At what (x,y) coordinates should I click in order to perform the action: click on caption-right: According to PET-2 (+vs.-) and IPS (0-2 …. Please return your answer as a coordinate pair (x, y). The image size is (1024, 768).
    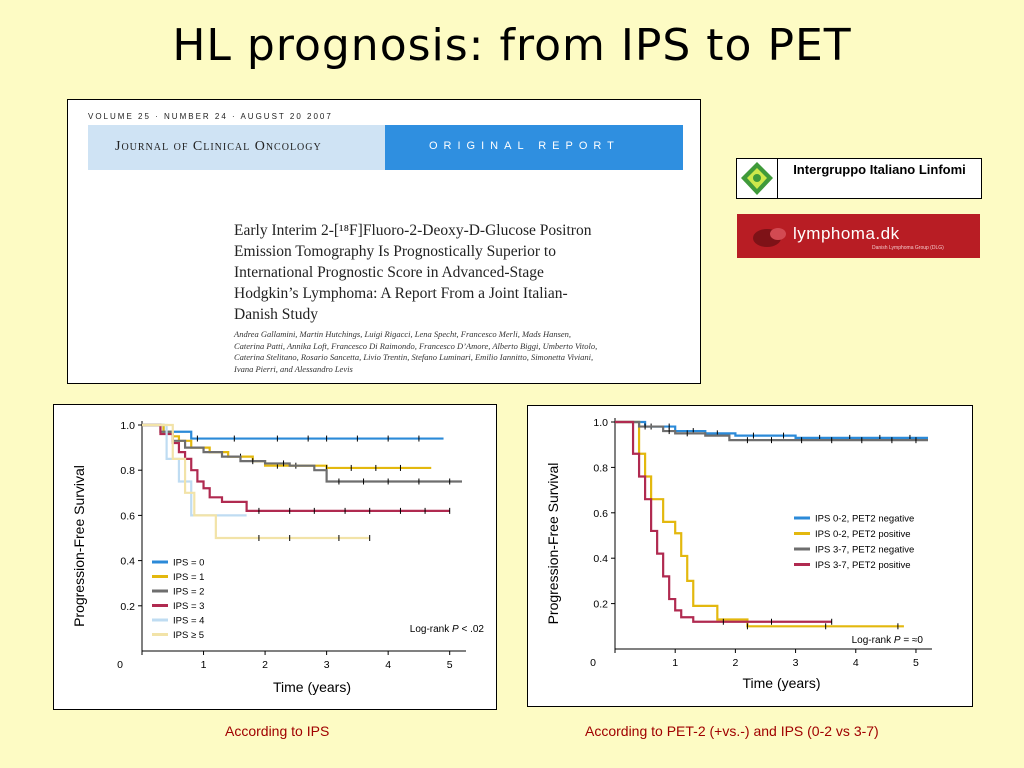
    Looking at the image, I should click on (732, 731).